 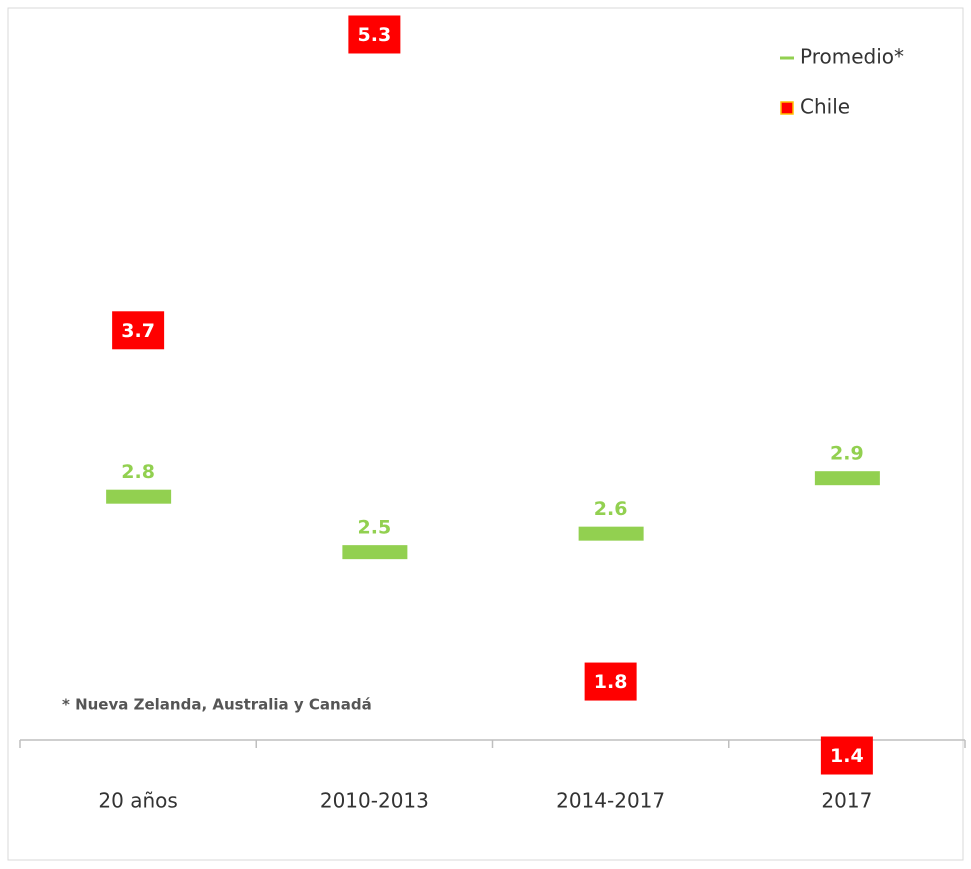 I want to click on data-label: 2.6, so click(x=611, y=509).